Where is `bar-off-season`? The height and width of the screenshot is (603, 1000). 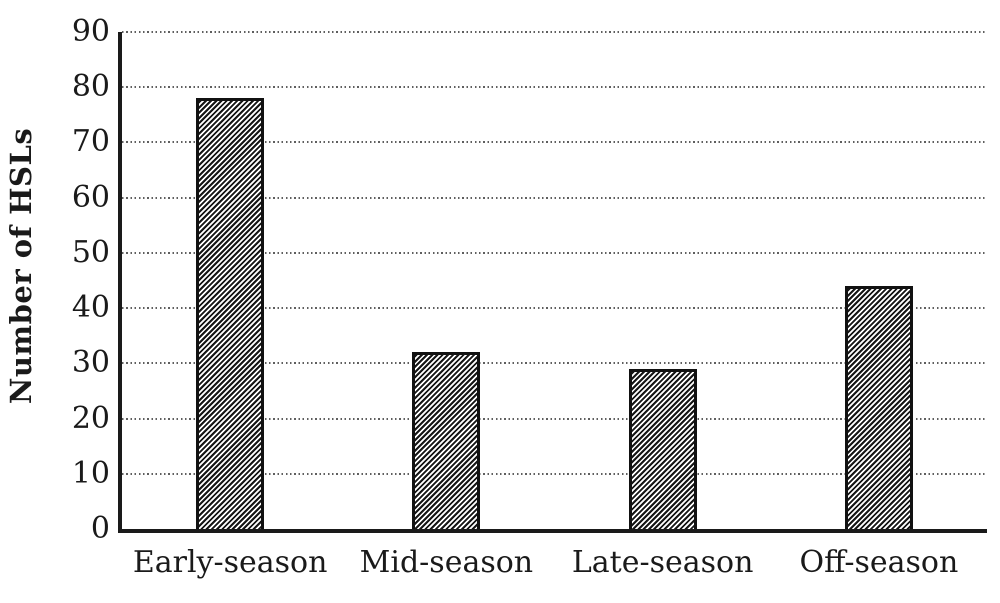 bar-off-season is located at coordinates (878, 407).